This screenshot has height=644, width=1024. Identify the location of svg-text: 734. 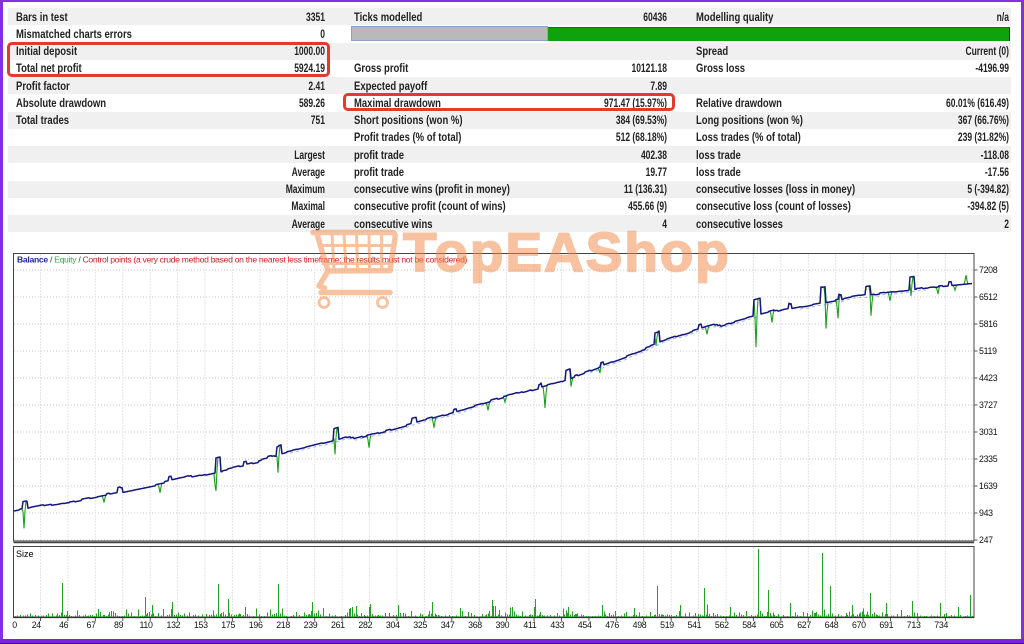
(941, 625).